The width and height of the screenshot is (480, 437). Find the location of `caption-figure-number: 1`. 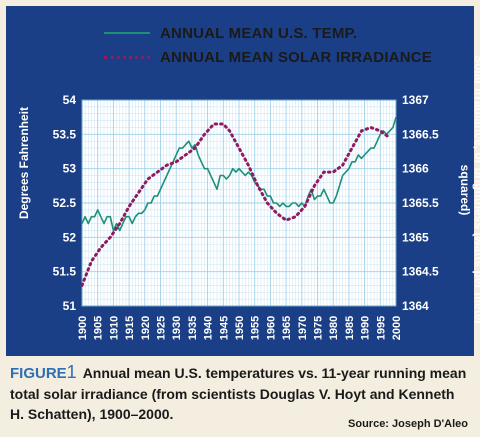

caption-figure-number: 1 is located at coordinates (71, 372).